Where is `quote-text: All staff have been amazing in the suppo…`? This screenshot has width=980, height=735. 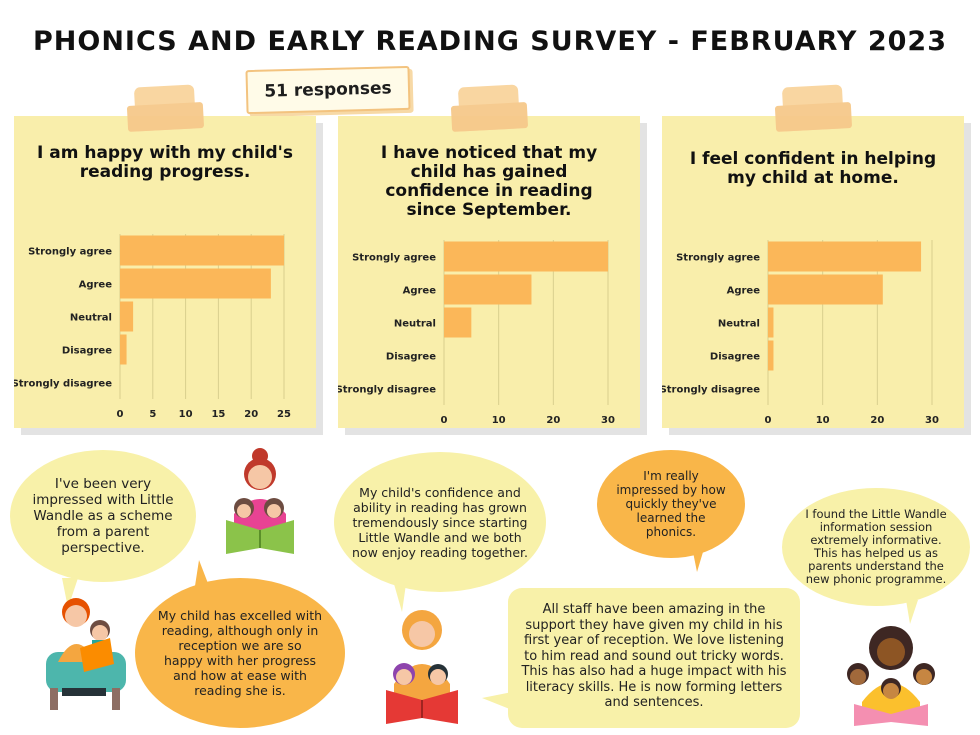 quote-text: All staff have been amazing in the suppo… is located at coordinates (654, 656).